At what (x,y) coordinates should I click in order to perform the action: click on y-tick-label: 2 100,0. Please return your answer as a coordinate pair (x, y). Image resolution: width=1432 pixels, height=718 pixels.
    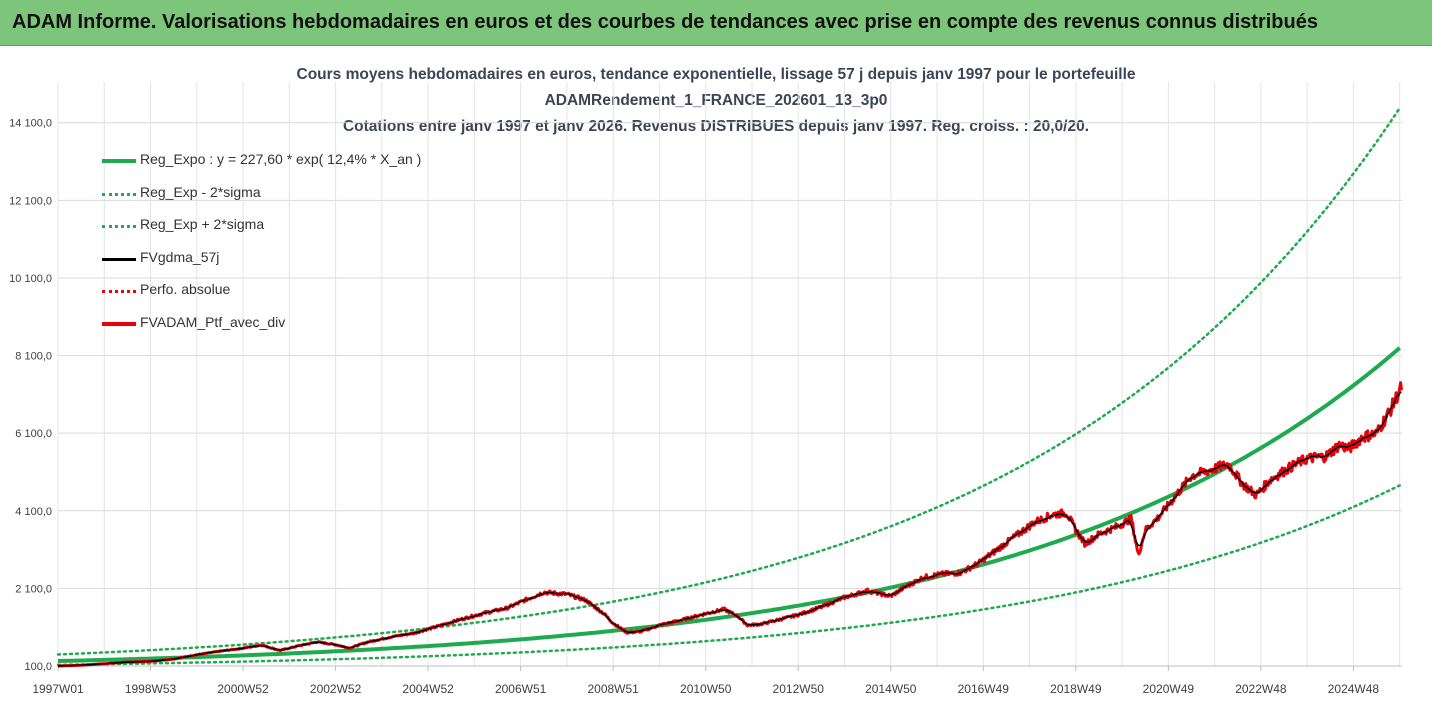
    Looking at the image, I should click on (33, 589).